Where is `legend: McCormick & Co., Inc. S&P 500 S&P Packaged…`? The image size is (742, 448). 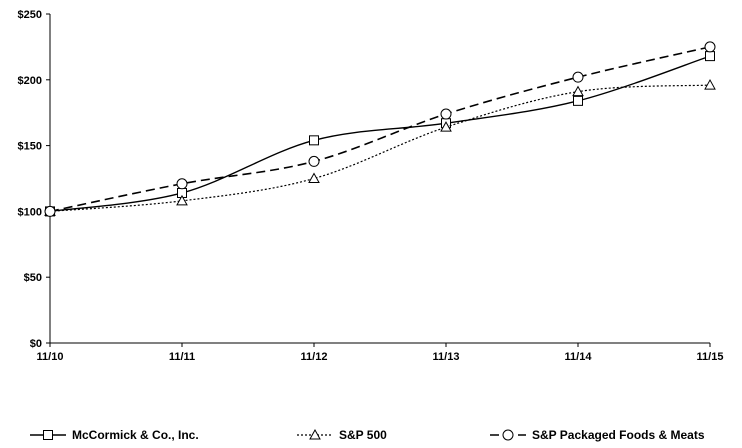 legend: McCormick & Co., Inc. S&P 500 S&P Packaged… is located at coordinates (367, 435).